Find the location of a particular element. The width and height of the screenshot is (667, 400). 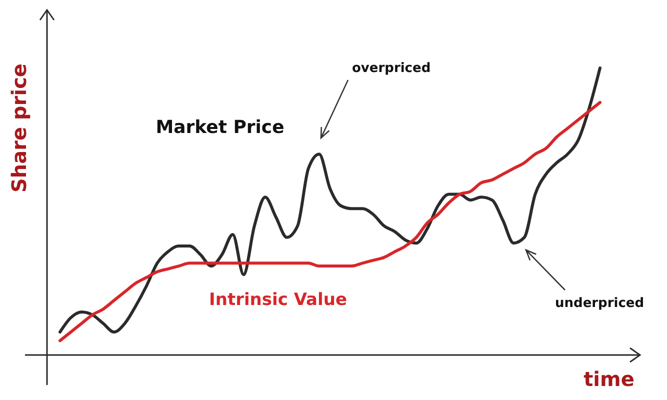

annotation: overpriced is located at coordinates (391, 68).